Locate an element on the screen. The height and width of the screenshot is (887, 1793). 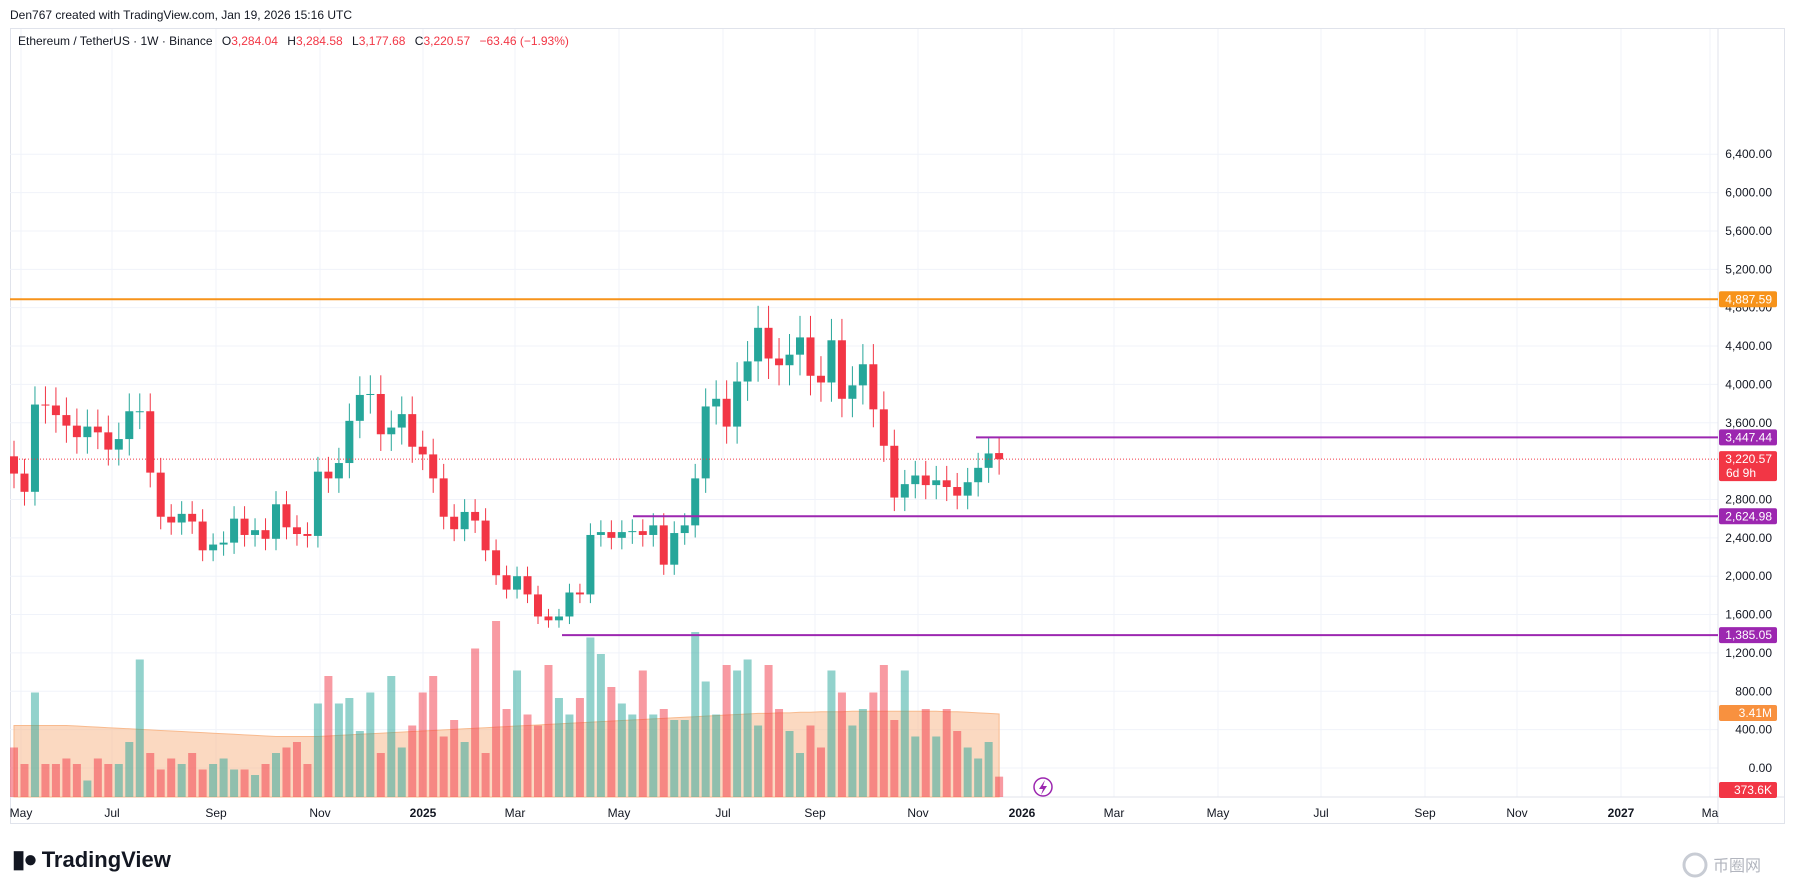
lightning-icon is located at coordinates (1043, 787).